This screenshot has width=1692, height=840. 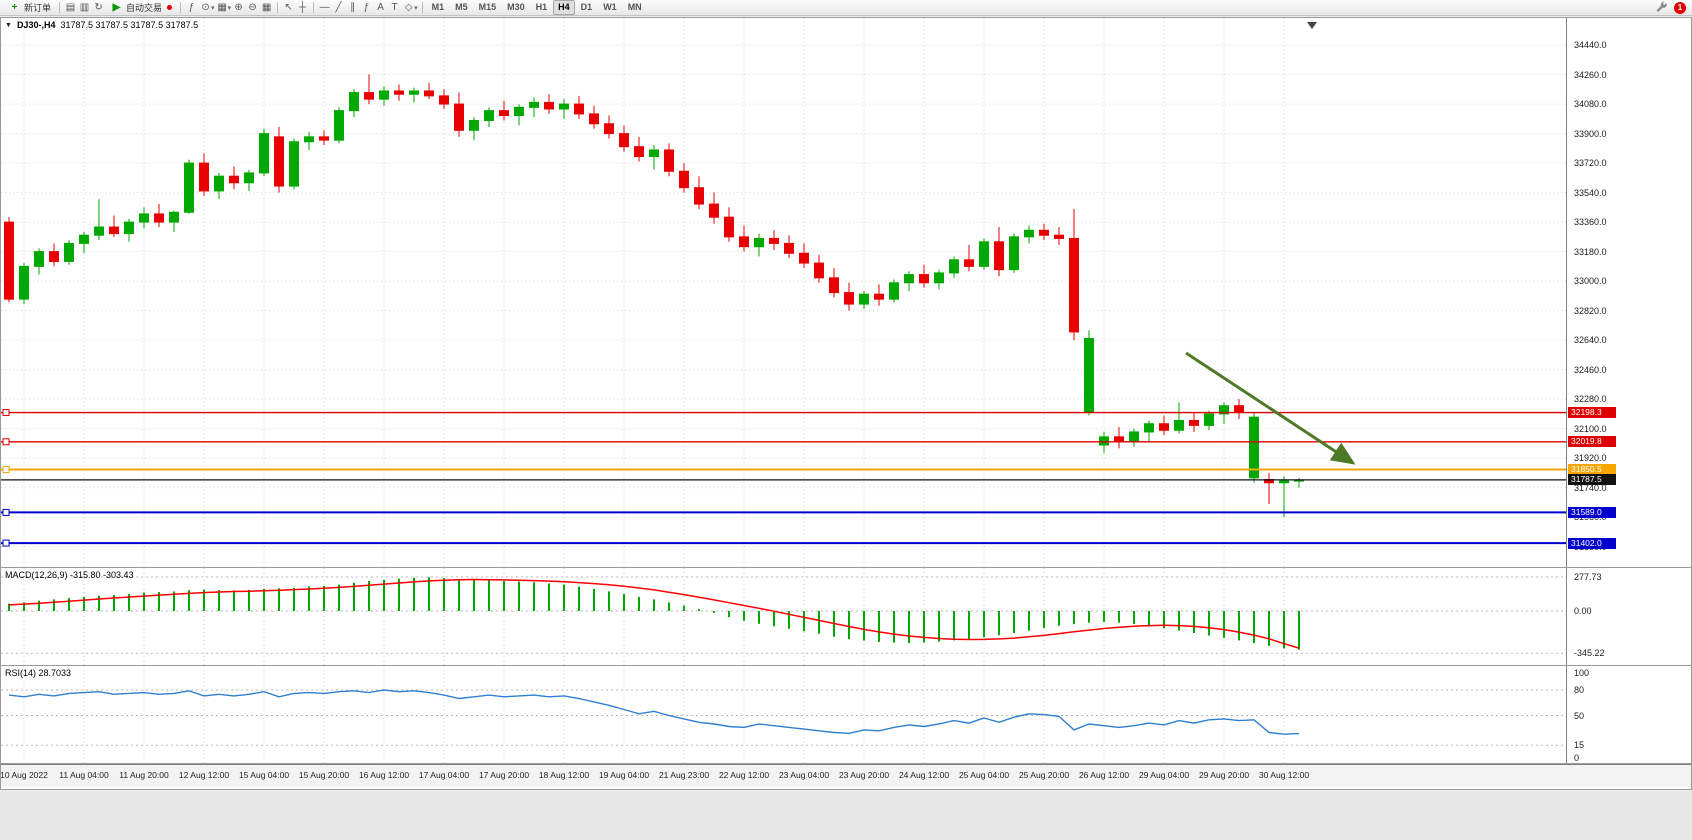 What do you see at coordinates (70, 7) in the screenshot?
I see `charts-icon: ▤` at bounding box center [70, 7].